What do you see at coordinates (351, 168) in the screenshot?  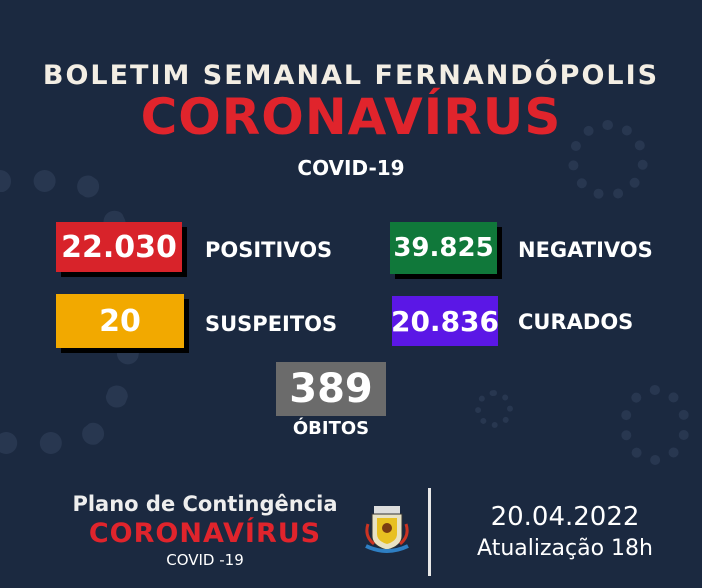 I see `covid-tag: COVID-19` at bounding box center [351, 168].